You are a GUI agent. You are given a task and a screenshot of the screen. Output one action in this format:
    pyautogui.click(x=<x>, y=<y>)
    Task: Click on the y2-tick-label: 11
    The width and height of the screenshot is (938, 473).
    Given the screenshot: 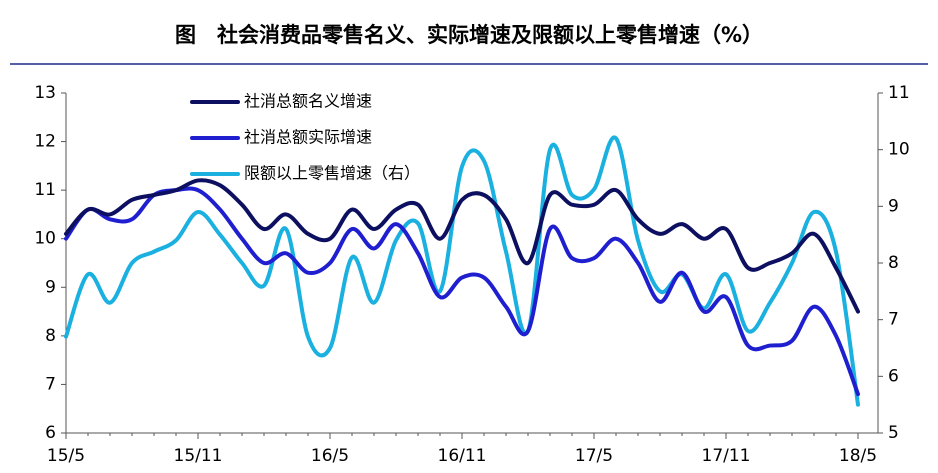 What is the action you would take?
    pyautogui.click(x=899, y=93)
    